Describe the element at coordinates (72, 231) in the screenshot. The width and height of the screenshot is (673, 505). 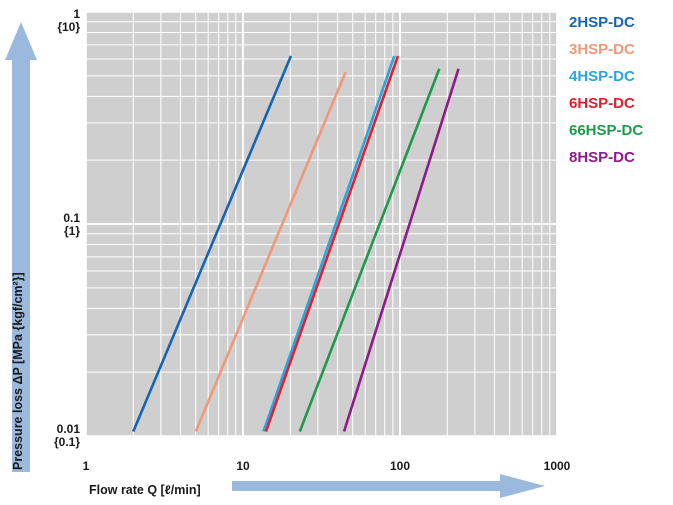
I see `y-tick-sublabel: {1}` at that location.